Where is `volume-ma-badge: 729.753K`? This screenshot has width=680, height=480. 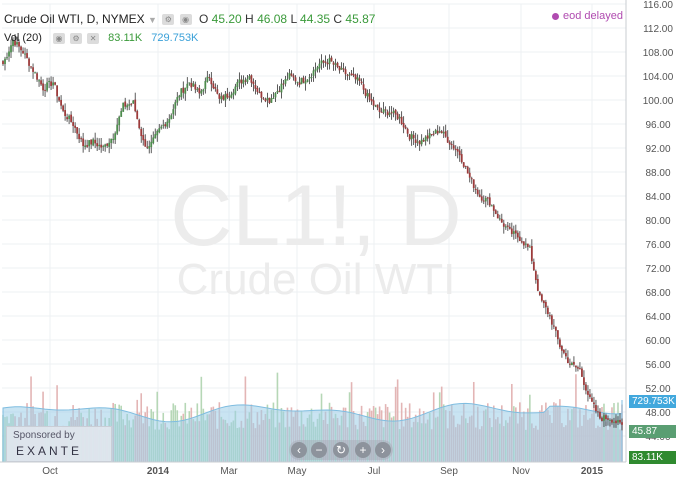
volume-ma-badge: 729.753K is located at coordinates (652, 401).